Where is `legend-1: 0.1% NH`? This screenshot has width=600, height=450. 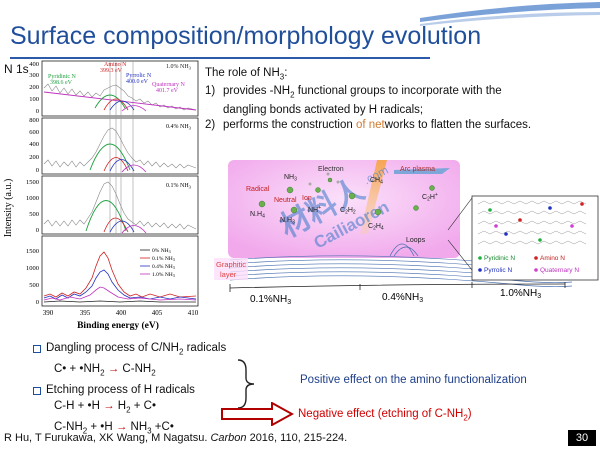
legend-1: 0.1% NH is located at coordinates (162, 259).